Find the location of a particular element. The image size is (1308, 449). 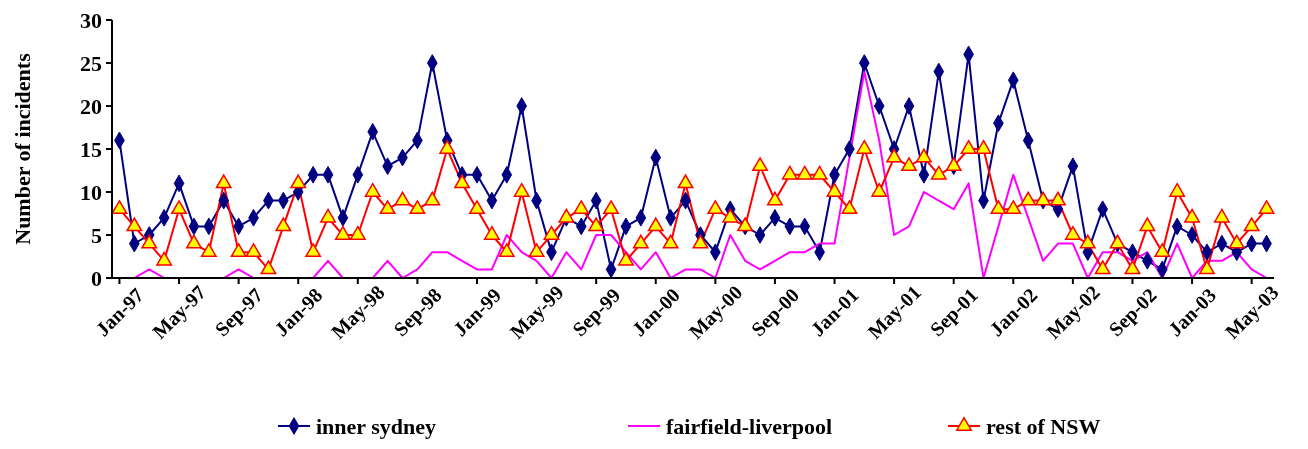

legend-label: fairfield-liverpool is located at coordinates (749, 426).